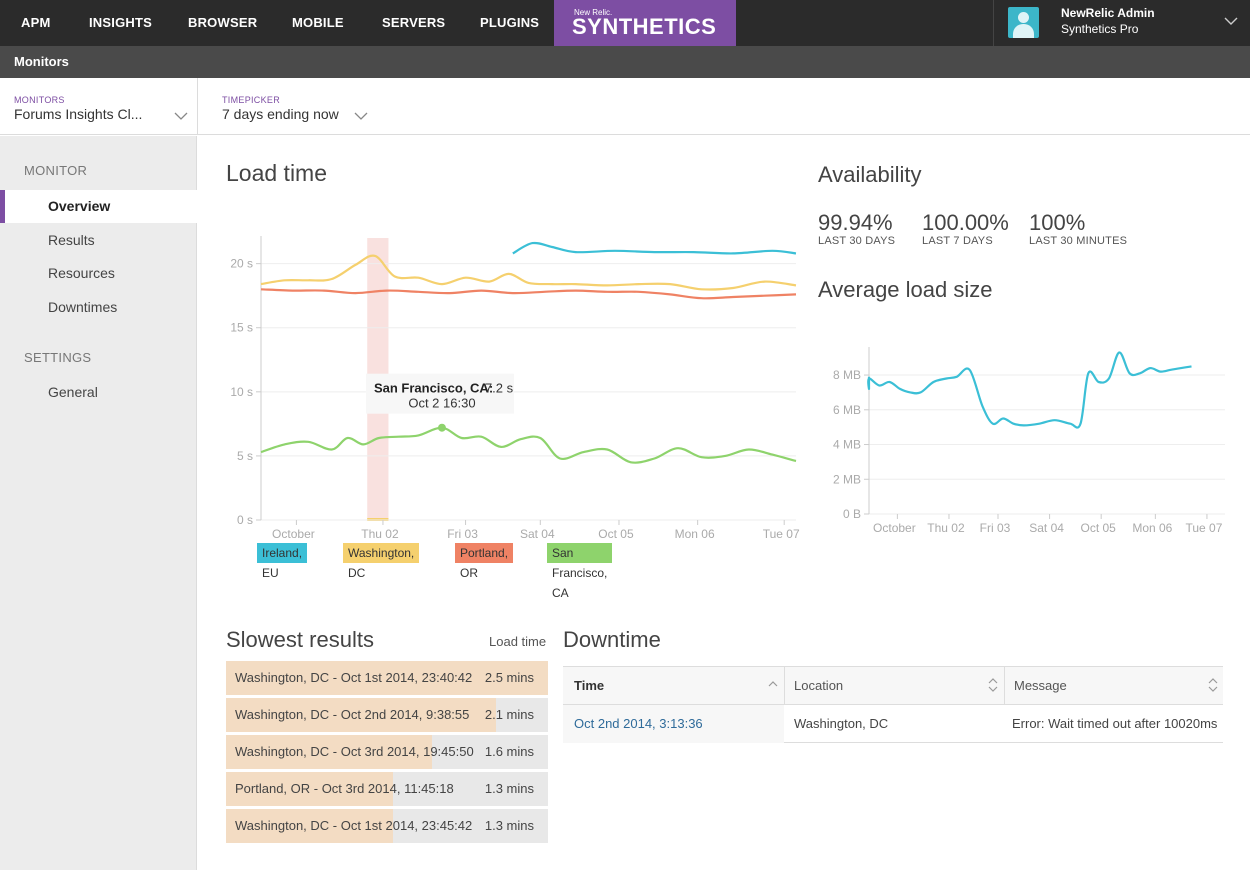 The height and width of the screenshot is (870, 1250). What do you see at coordinates (56, 170) in the screenshot?
I see `sidebar-heading-monitor: MONITOR` at bounding box center [56, 170].